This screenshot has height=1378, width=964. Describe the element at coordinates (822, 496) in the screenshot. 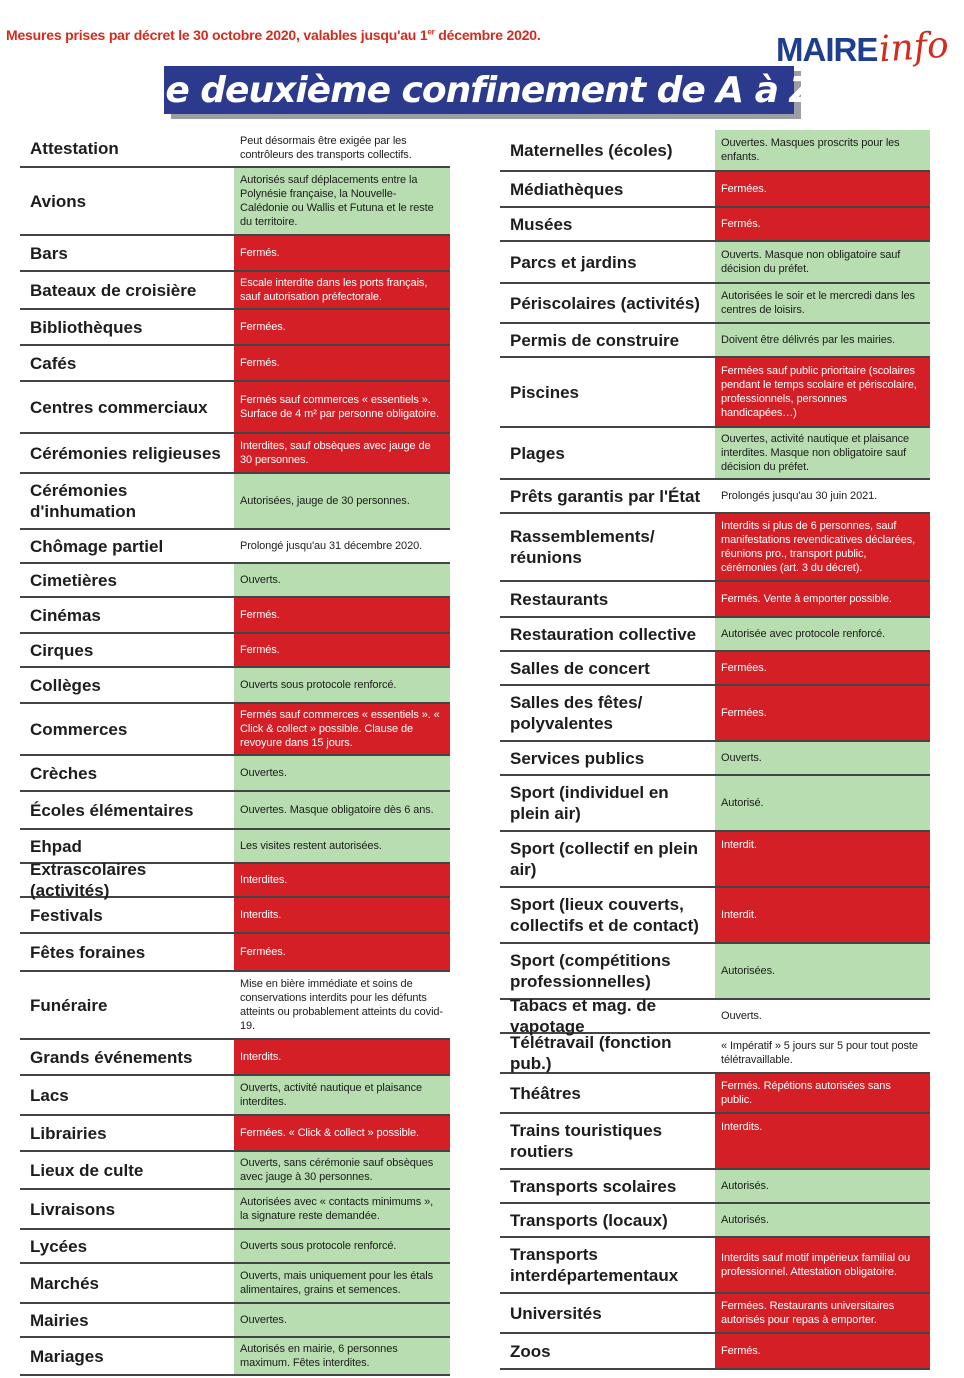

I see `row-status: Prolongés jusqu'au 30 juin 2021.` at that location.